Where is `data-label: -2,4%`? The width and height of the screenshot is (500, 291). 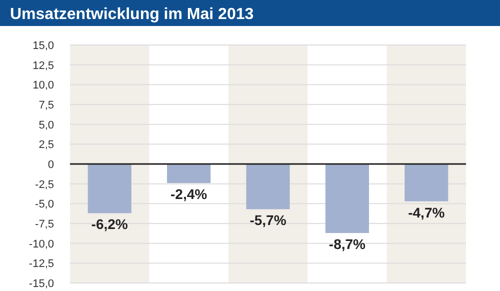
data-label: -2,4% is located at coordinates (189, 194).